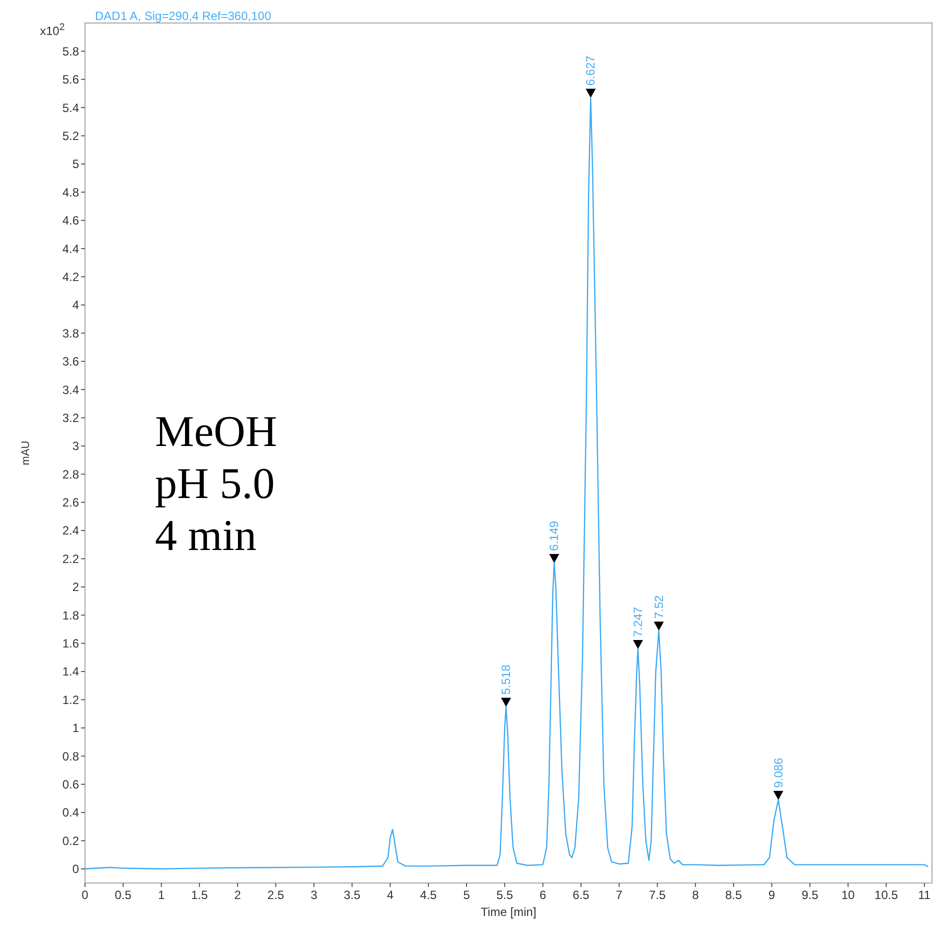 The width and height of the screenshot is (948, 934). What do you see at coordinates (275, 895) in the screenshot?
I see `x-tick-label: 2.5` at bounding box center [275, 895].